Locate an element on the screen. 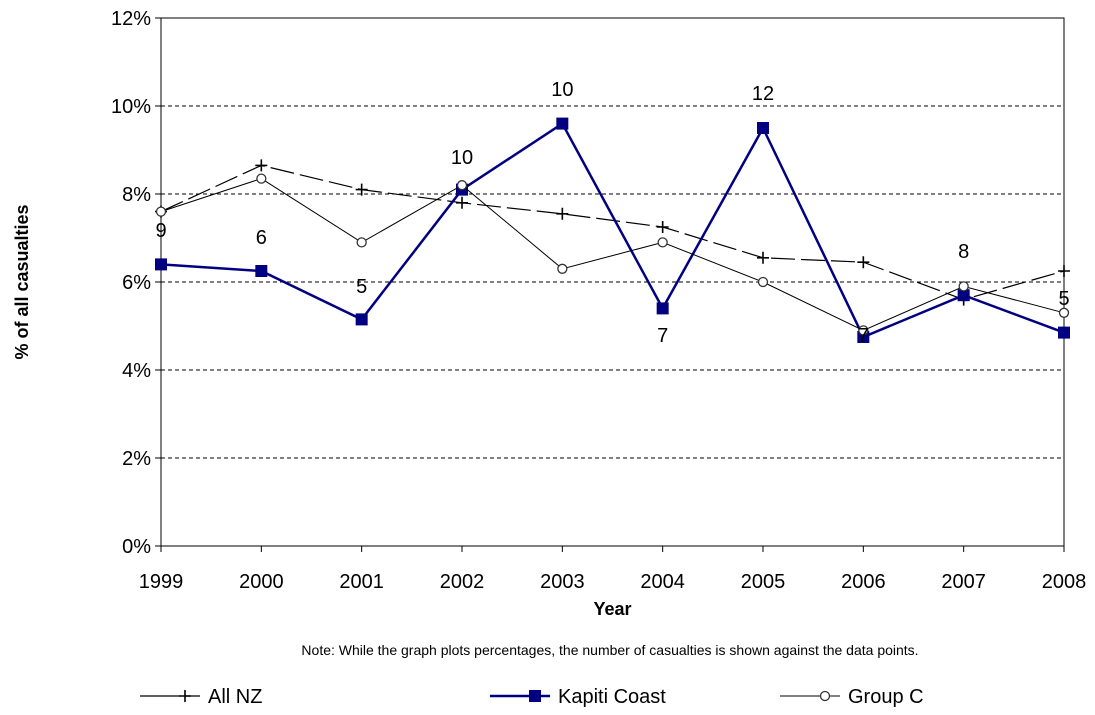 This screenshot has width=1095, height=715. data-label: 12 is located at coordinates (763, 94).